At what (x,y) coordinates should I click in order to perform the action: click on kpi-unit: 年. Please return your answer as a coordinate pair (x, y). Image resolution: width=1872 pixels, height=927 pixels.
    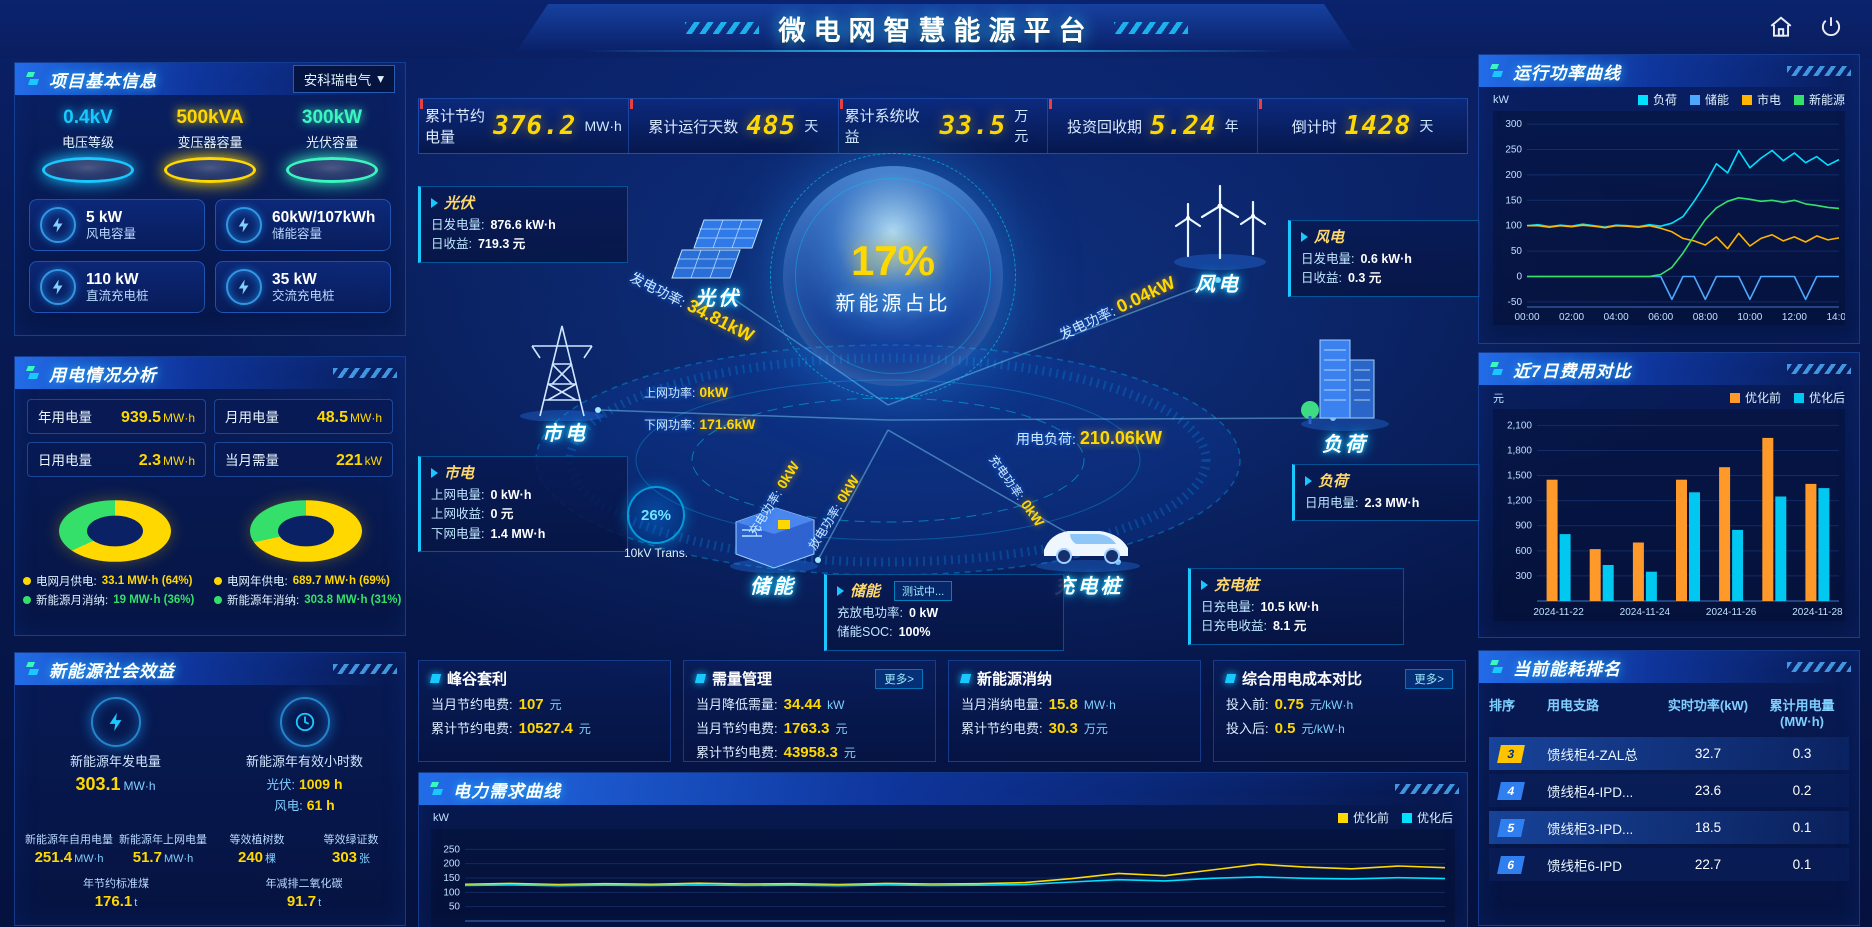
    Looking at the image, I should click on (1231, 126).